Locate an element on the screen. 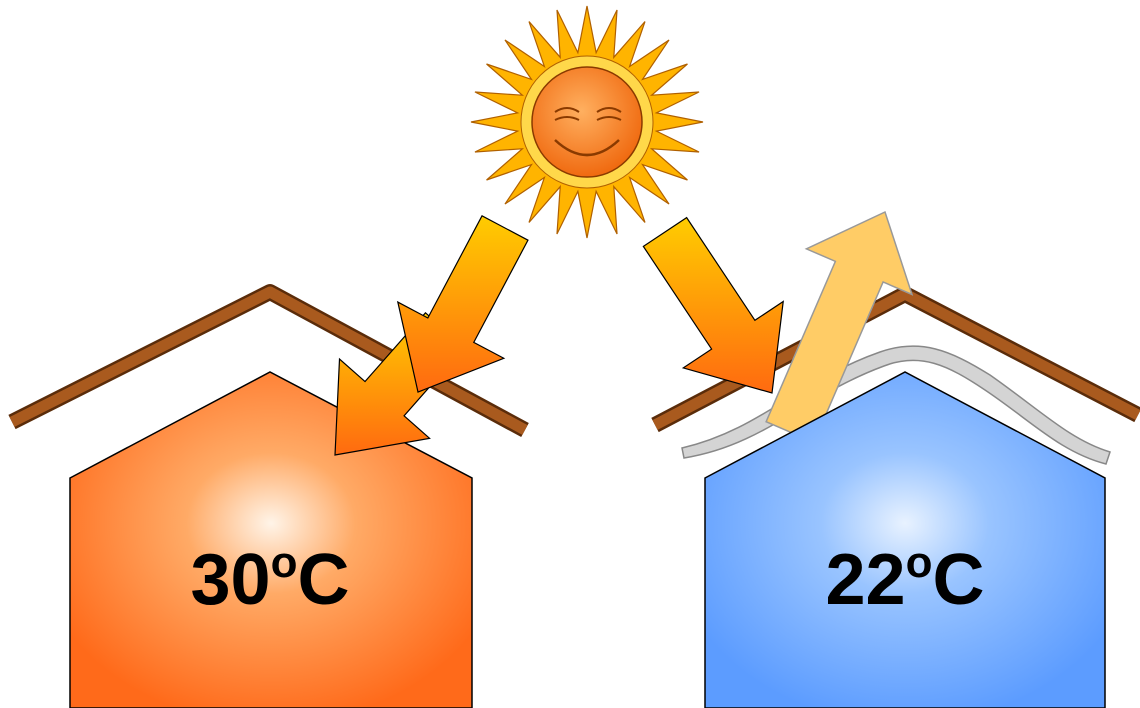 This screenshot has height=708, width=1140. temperature-value: 30 is located at coordinates (231, 580).